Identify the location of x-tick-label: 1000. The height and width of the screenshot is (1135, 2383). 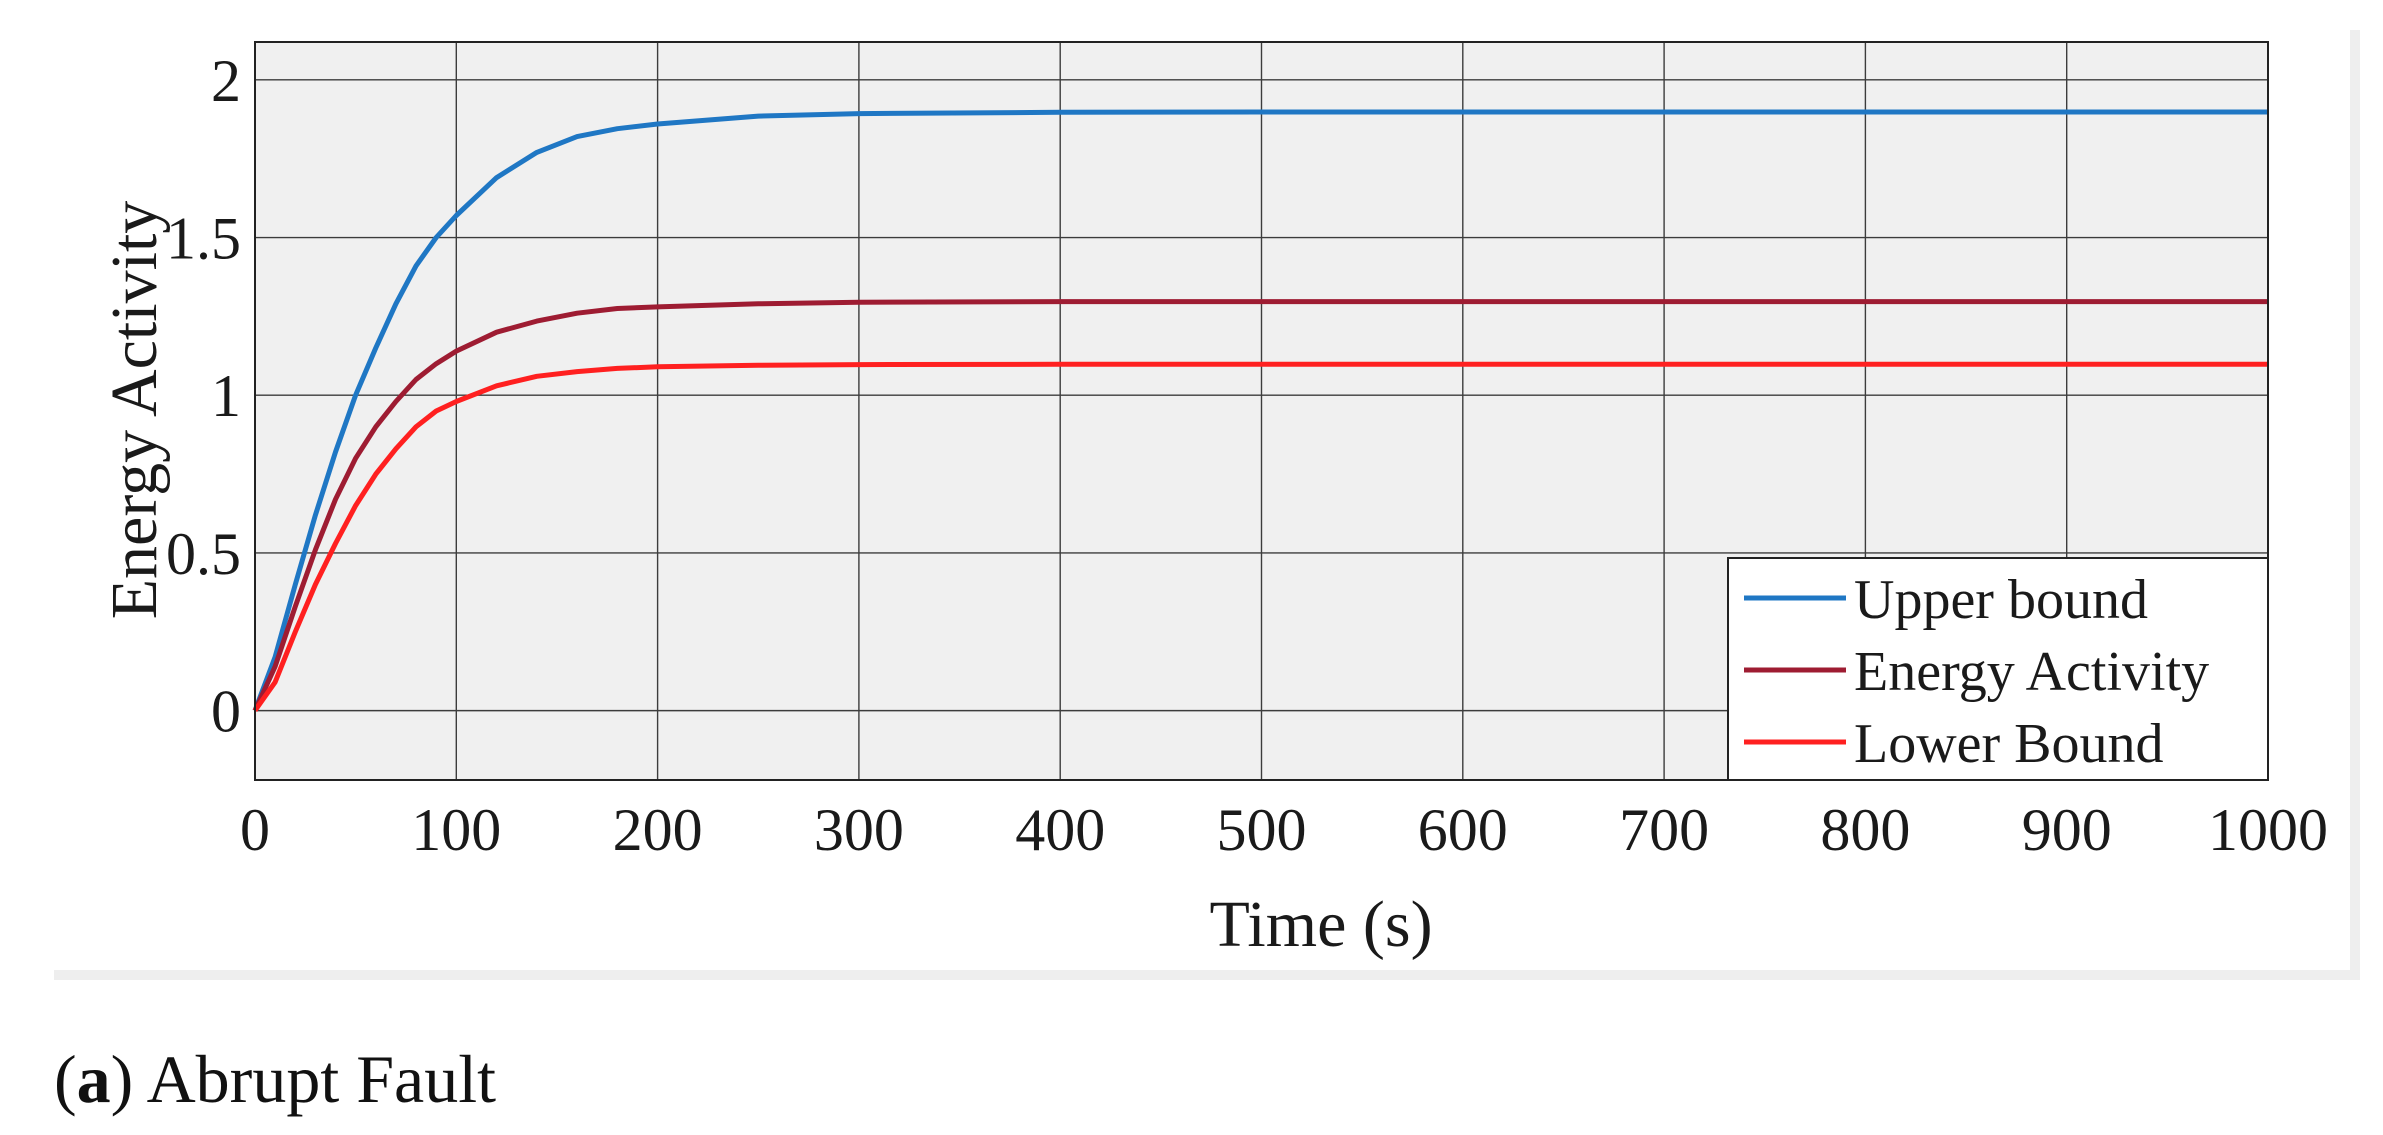
(2268, 830).